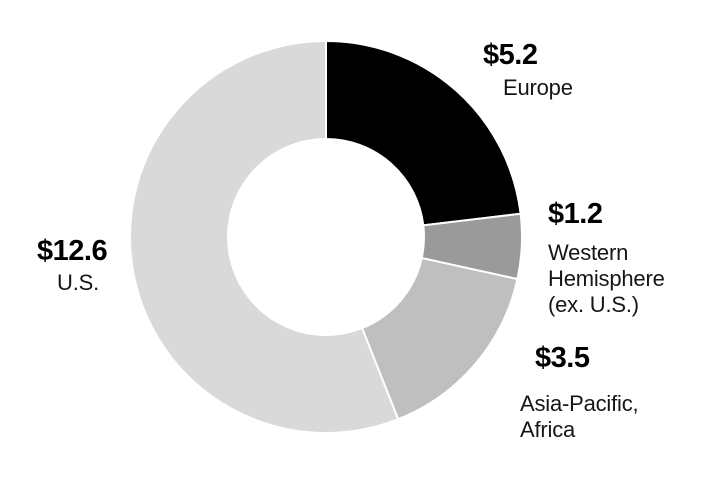  I want to click on western-hemisphere-name-label: Western Hemisphere (ex. U.S.), so click(606, 278).